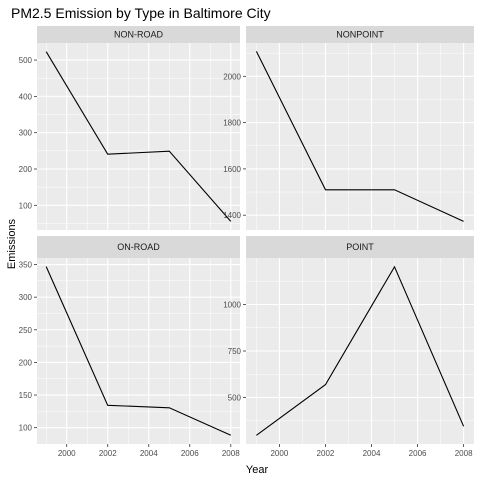 The image size is (480, 480). Describe the element at coordinates (257, 470) in the screenshot. I see `x-axis-title: Year` at that location.